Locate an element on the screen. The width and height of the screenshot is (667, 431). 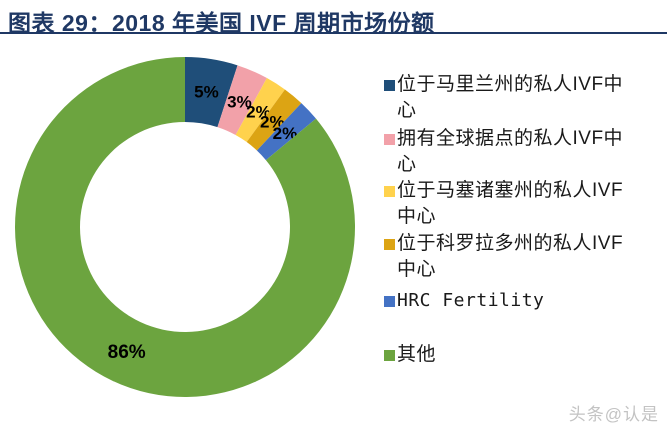
title-underline is located at coordinates (333, 33).